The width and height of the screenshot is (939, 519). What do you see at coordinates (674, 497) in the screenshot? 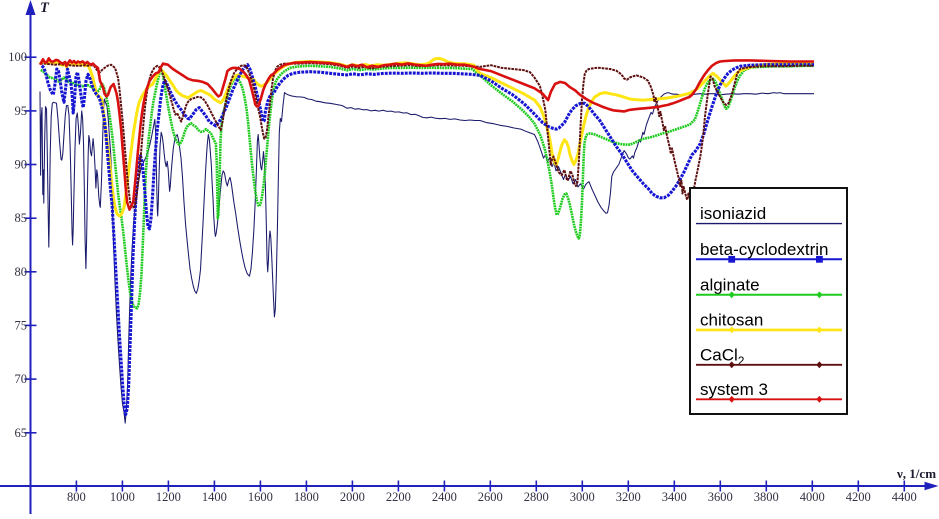
I see `svg-text: 3400` at bounding box center [674, 497].